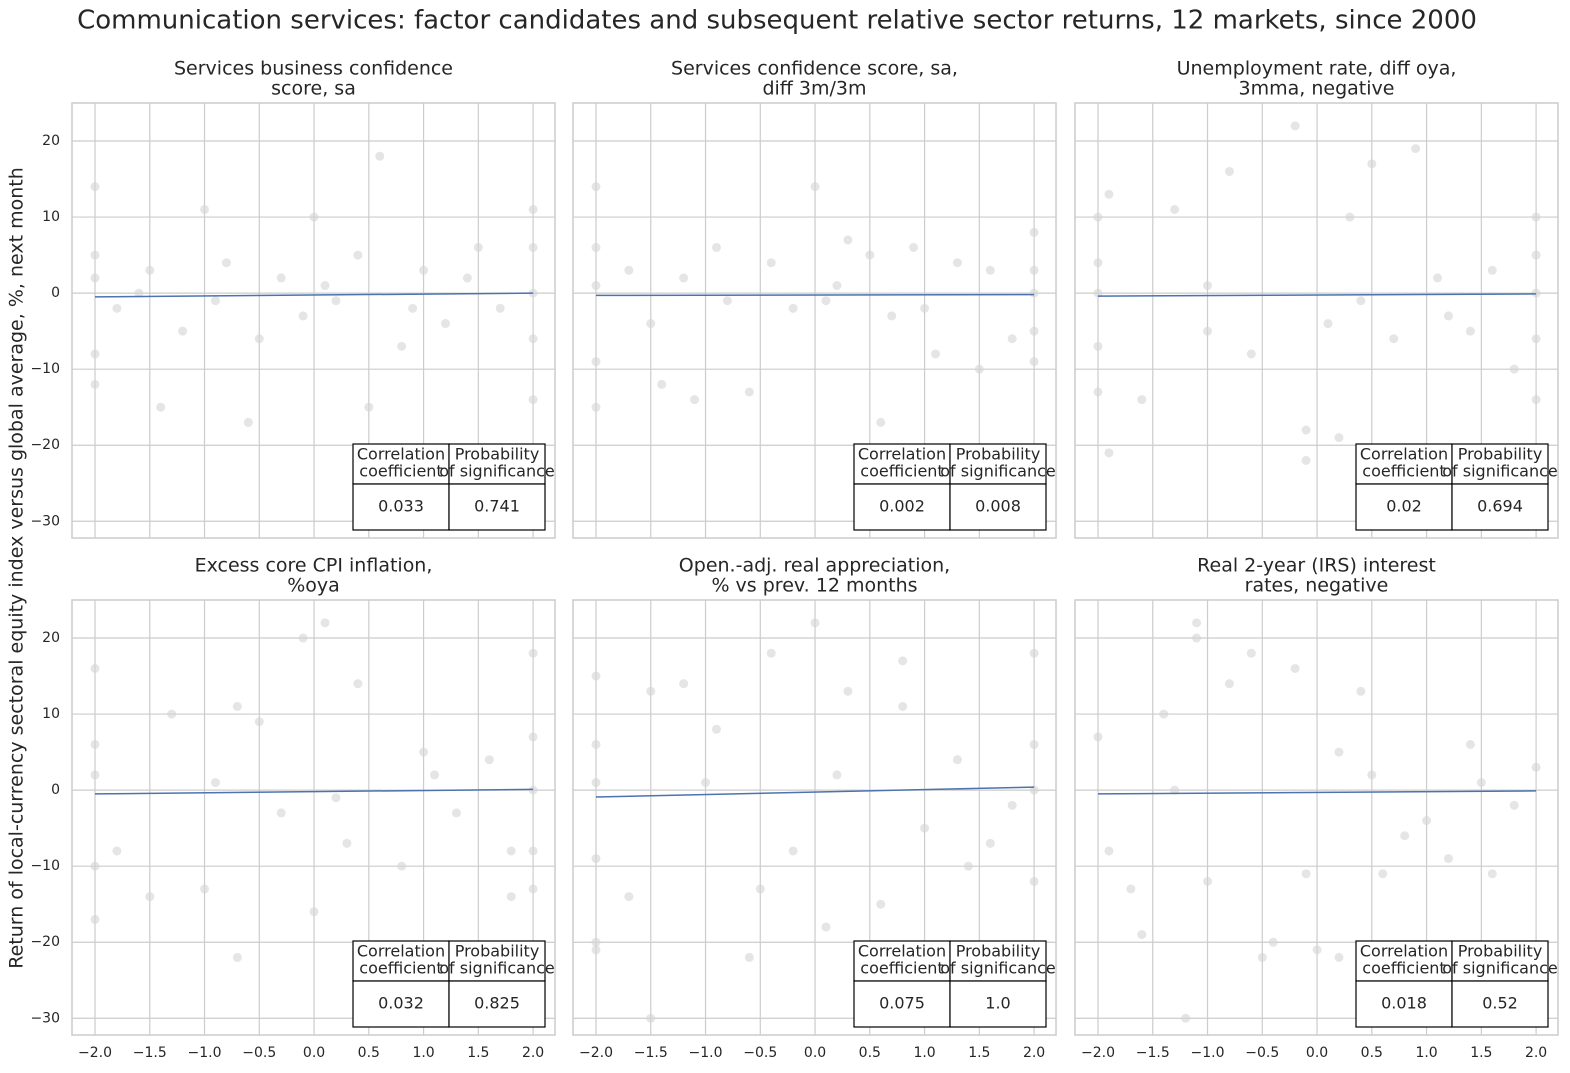 This screenshot has height=1073, width=1570. I want to click on y-tick-label: 0, so click(55, 293).